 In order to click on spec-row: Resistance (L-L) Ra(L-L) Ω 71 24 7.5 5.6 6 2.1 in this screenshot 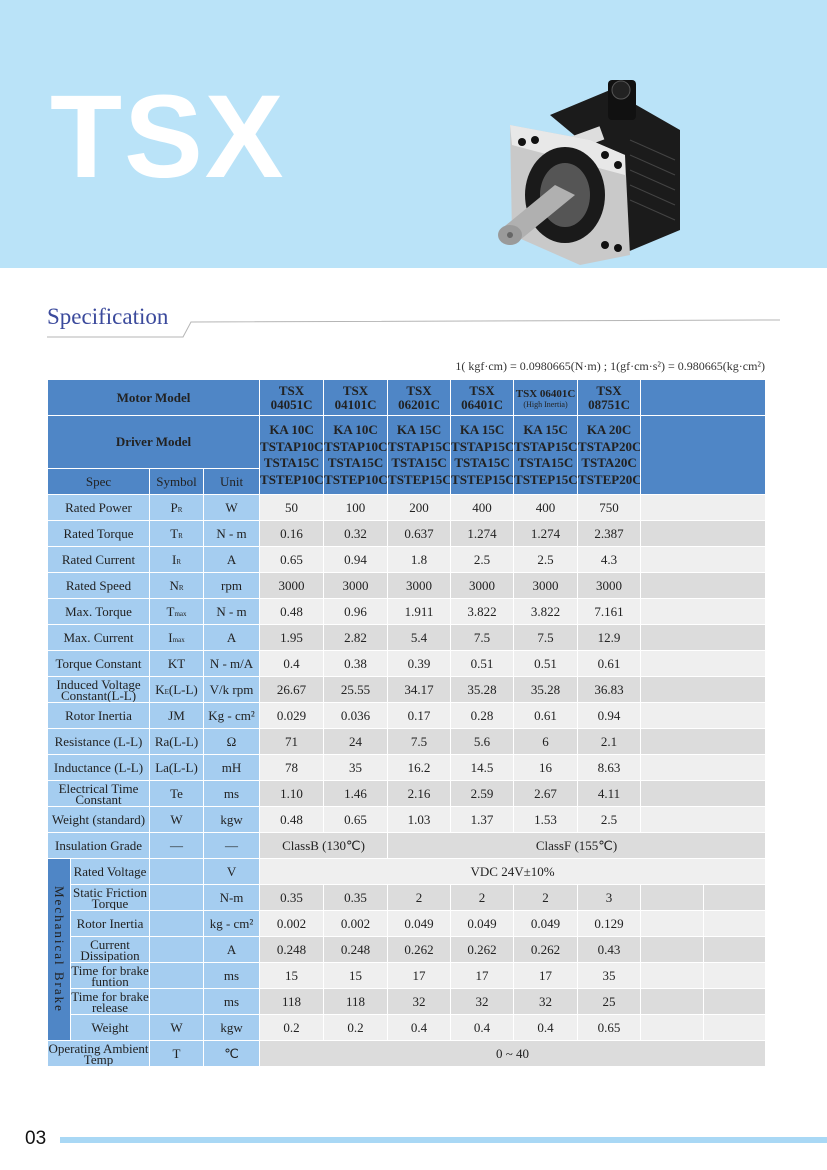, I will do `click(407, 741)`.